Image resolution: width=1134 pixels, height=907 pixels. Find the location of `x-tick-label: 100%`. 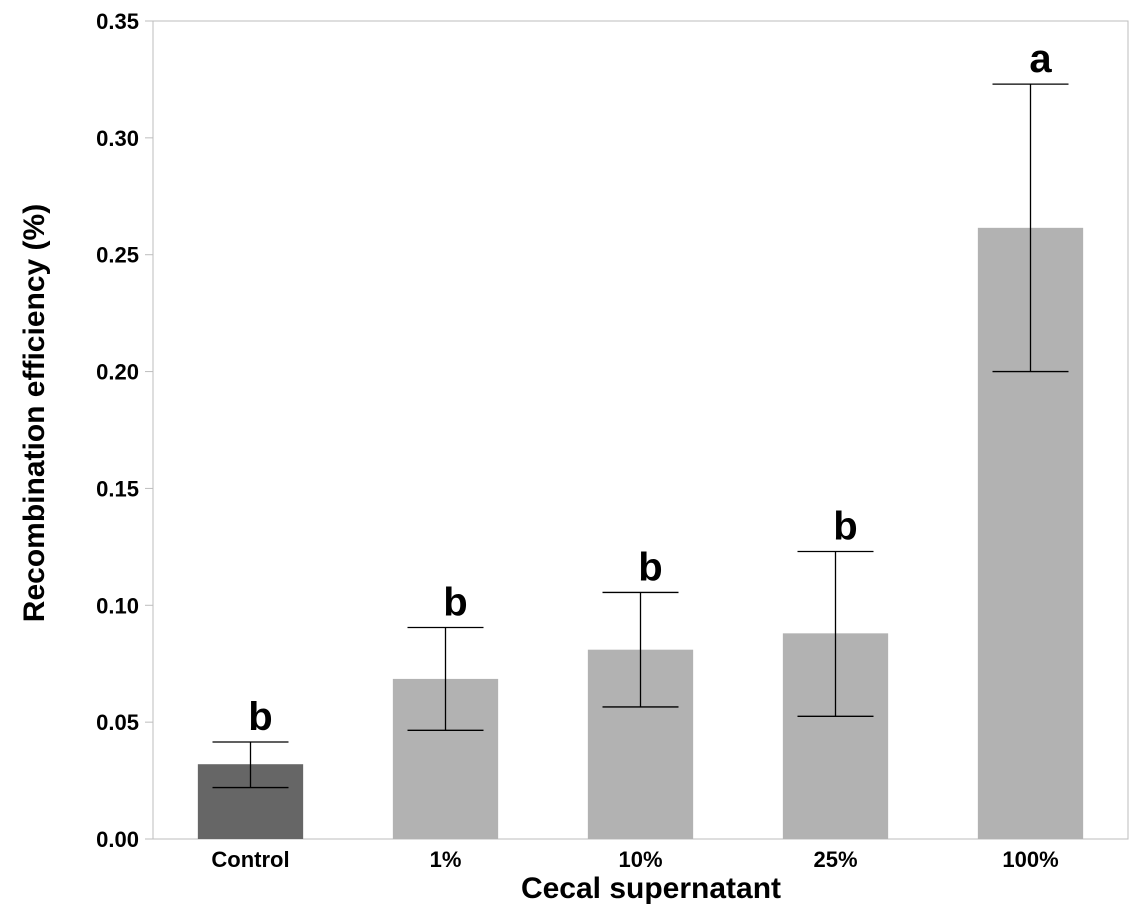

x-tick-label: 100% is located at coordinates (1030, 859).